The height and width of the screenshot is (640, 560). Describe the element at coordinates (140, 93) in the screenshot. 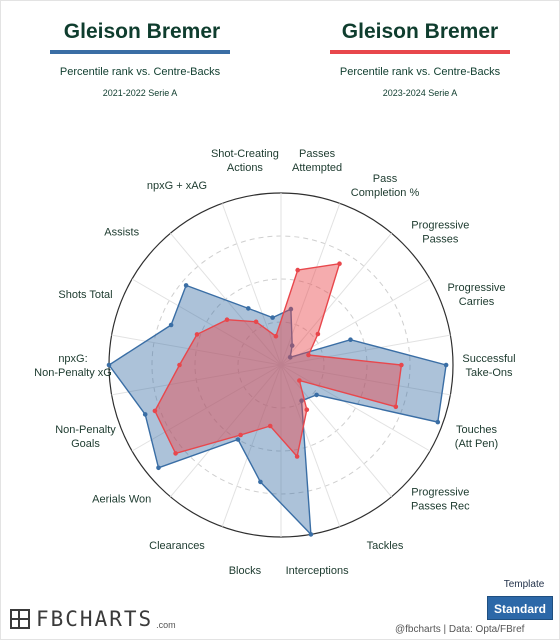

I see `left-season: 2021-2022 Serie A` at that location.